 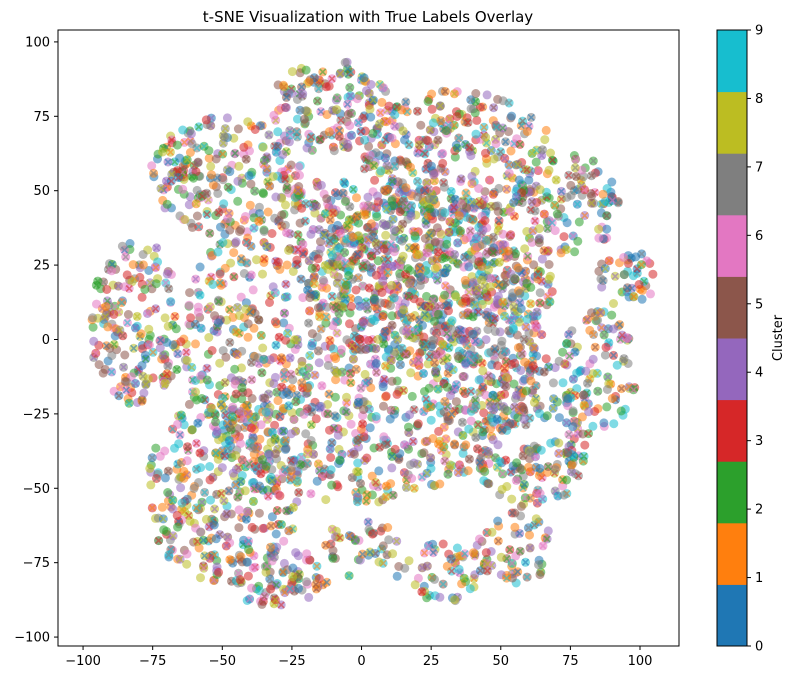 I want to click on x-tick-label: 75, so click(x=570, y=661).